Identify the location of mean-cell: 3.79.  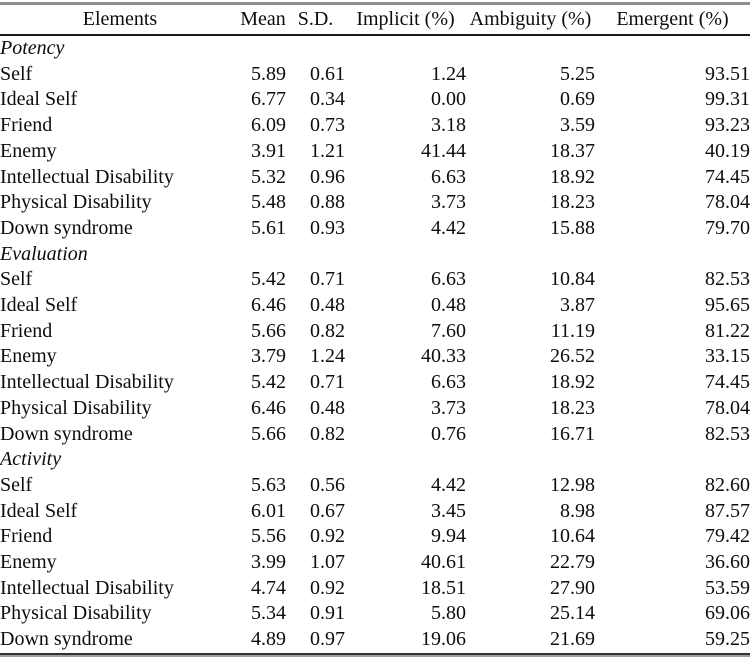
(268, 356).